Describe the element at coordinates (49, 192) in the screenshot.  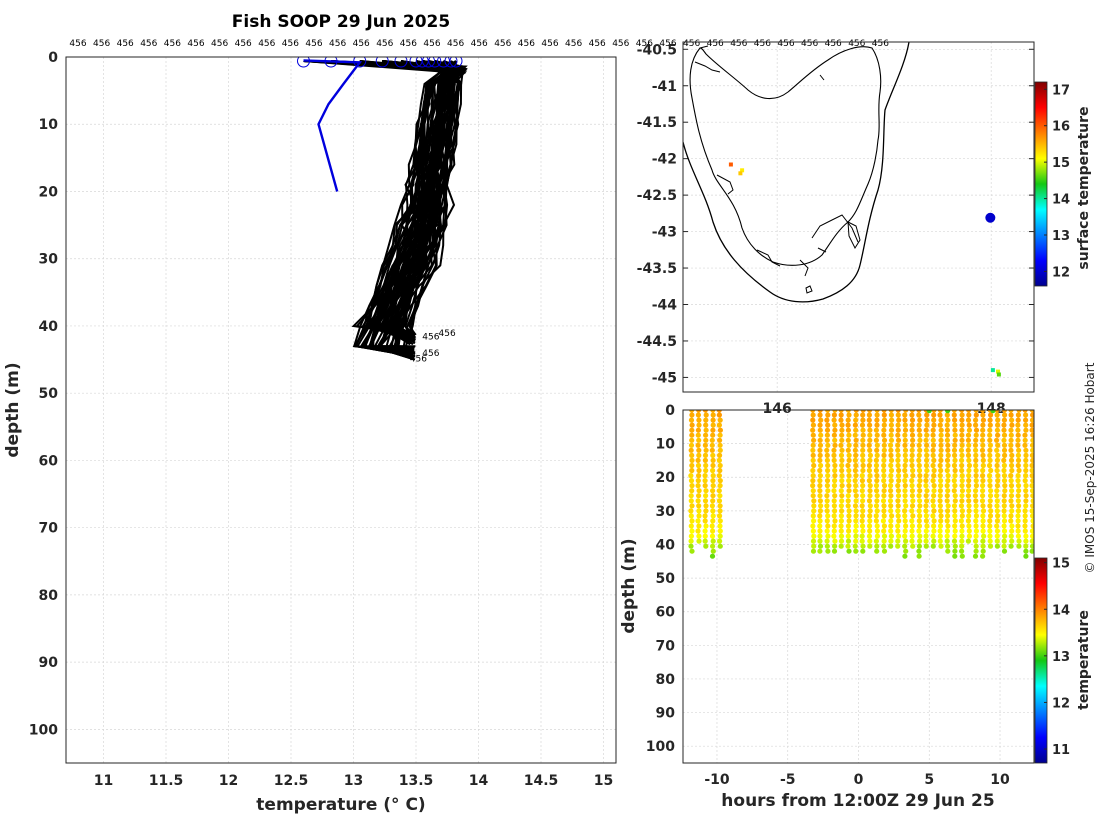
I see `profile-y-tick: 20` at that location.